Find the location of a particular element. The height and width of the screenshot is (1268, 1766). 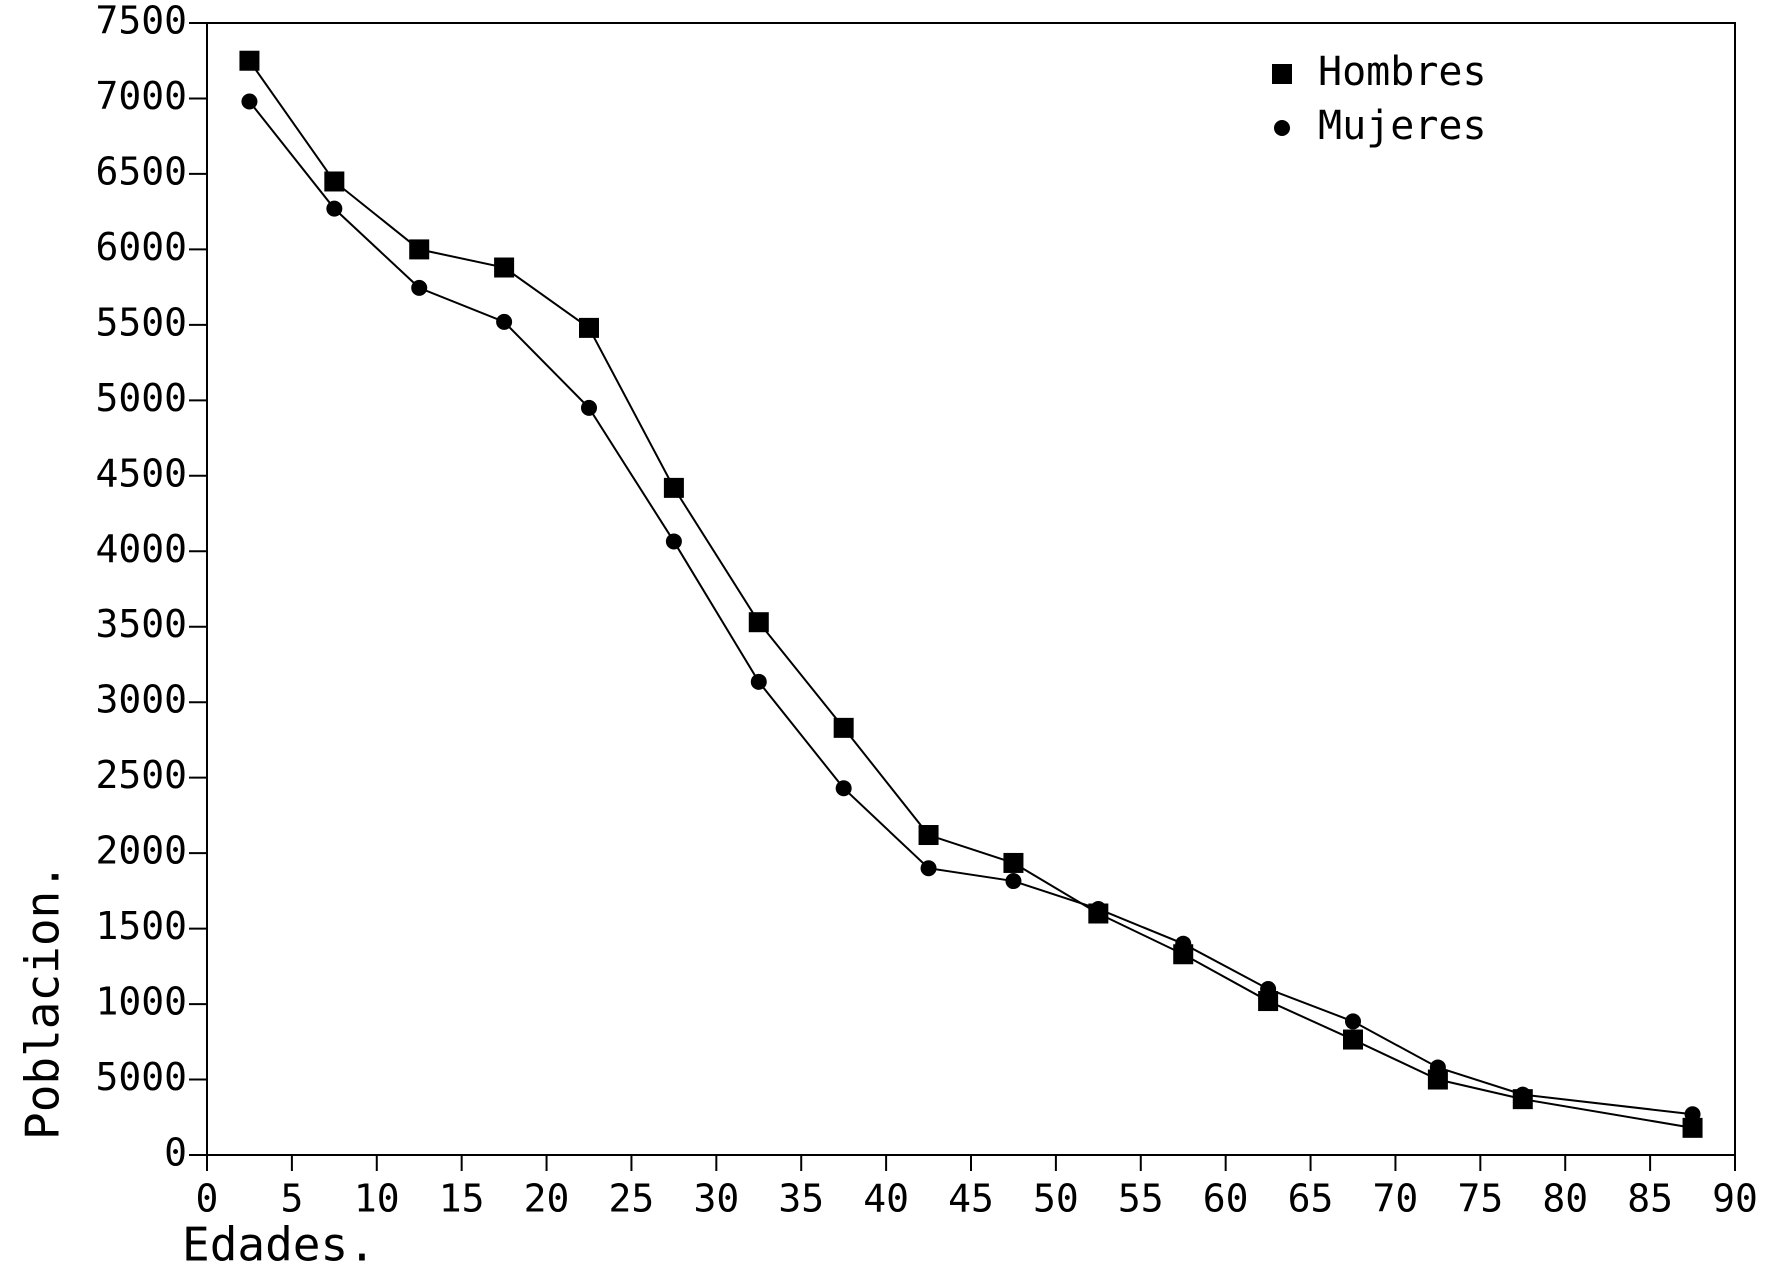

y-tick-label: 0 is located at coordinates (175, 1153).